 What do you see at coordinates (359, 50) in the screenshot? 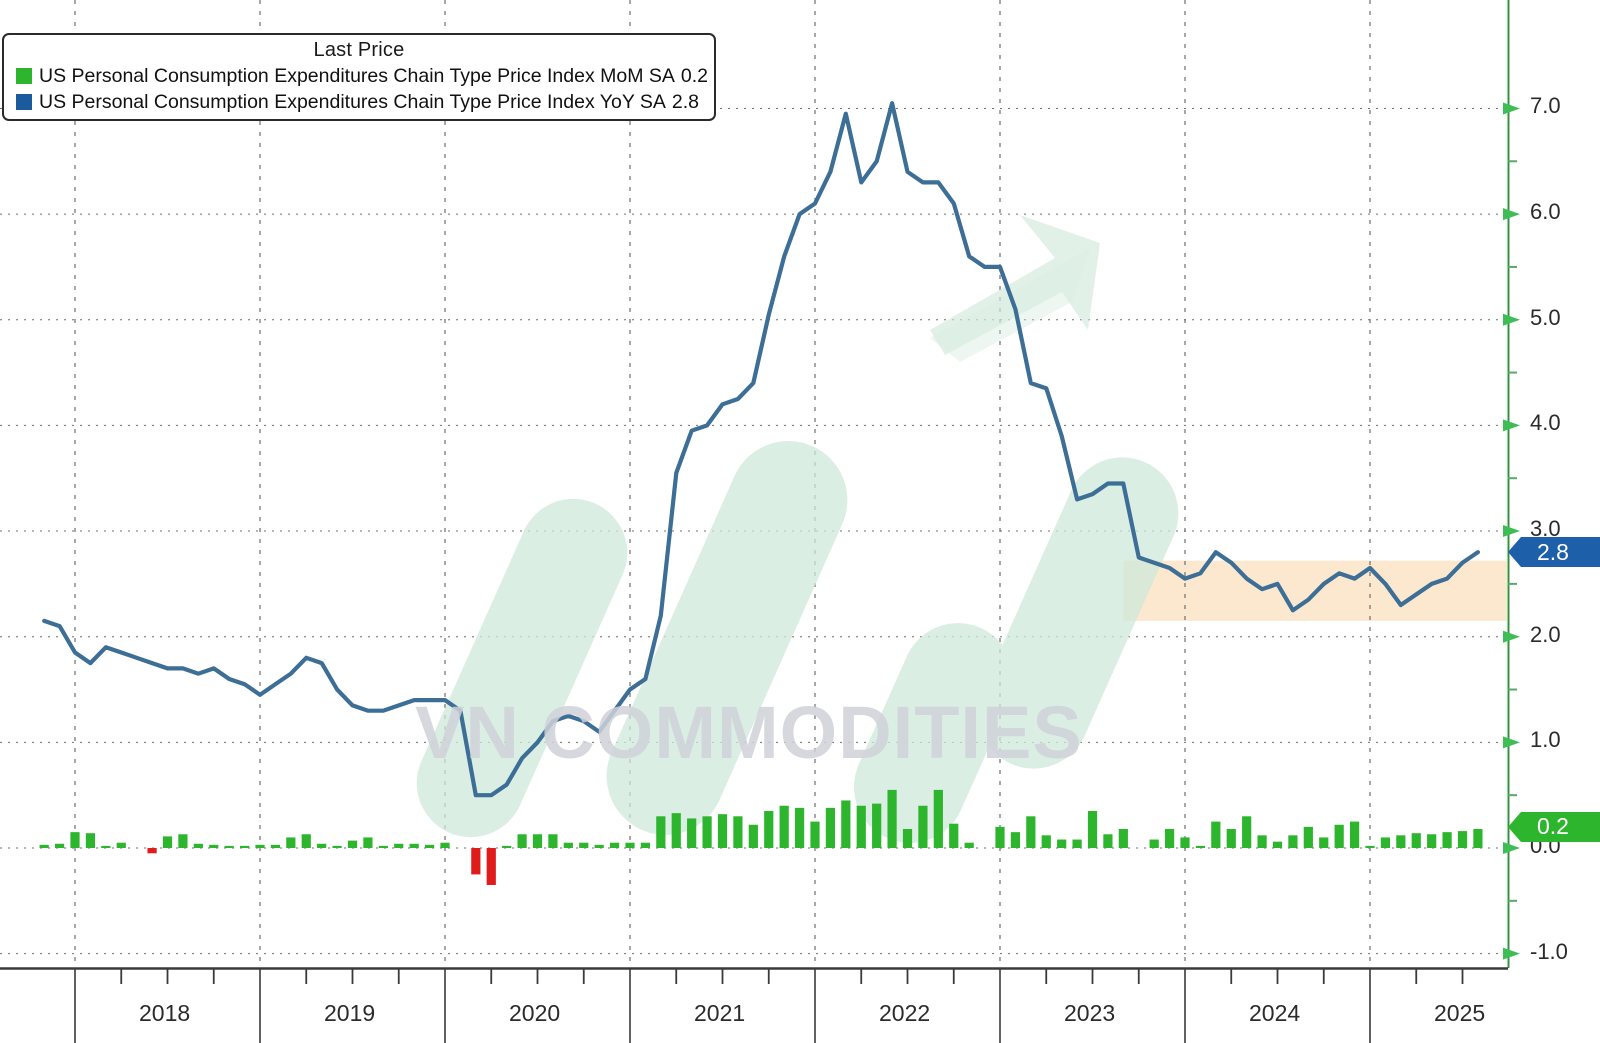
I see `legend-title: Last Price` at bounding box center [359, 50].